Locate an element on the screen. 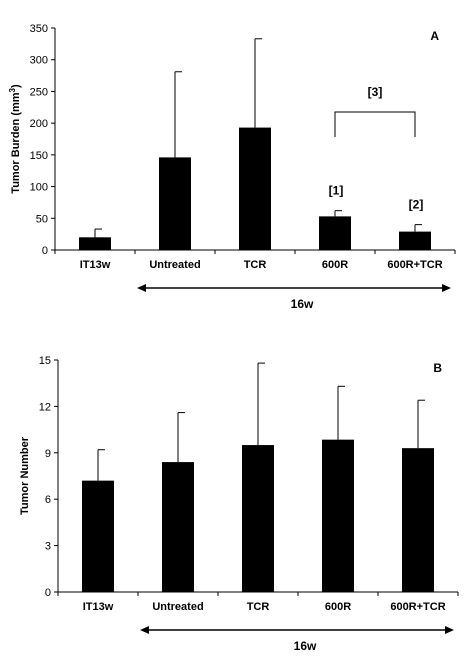 This screenshot has height=657, width=474. y-axis-title-main: Tumor Burden (mm is located at coordinates (16, 142).